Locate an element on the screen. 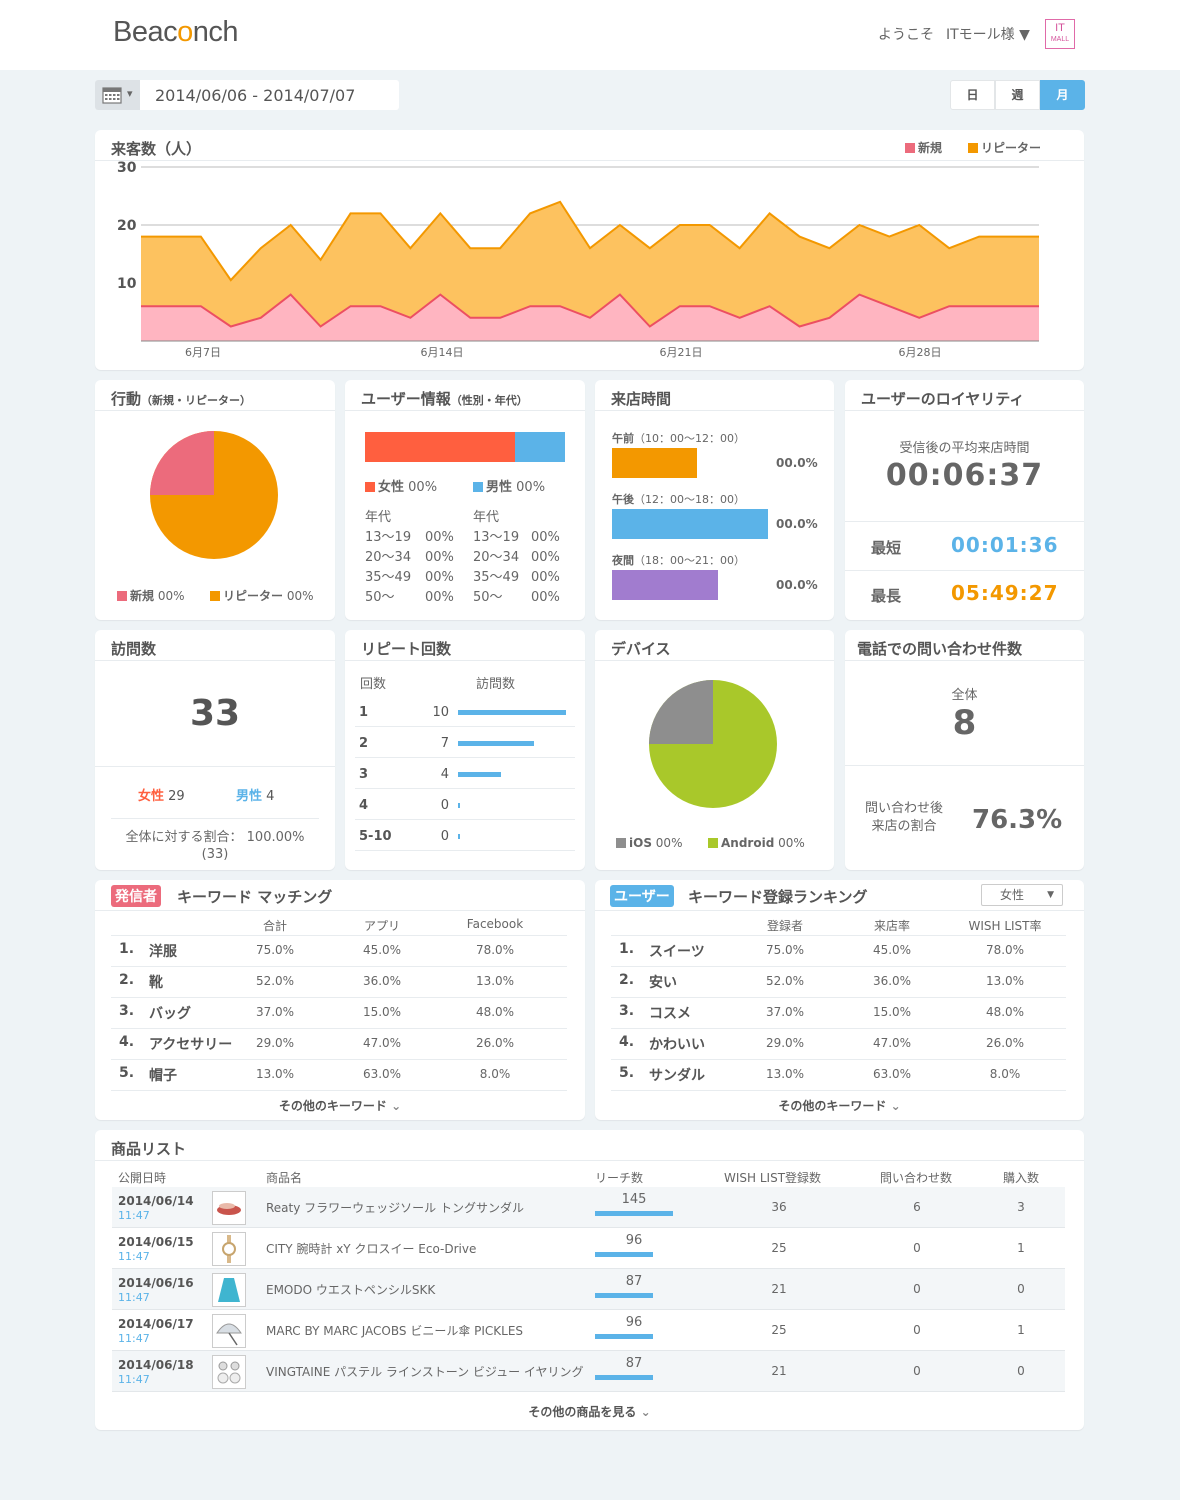 This screenshot has width=1180, height=1500. kw-keyword: 靴 is located at coordinates (156, 983).